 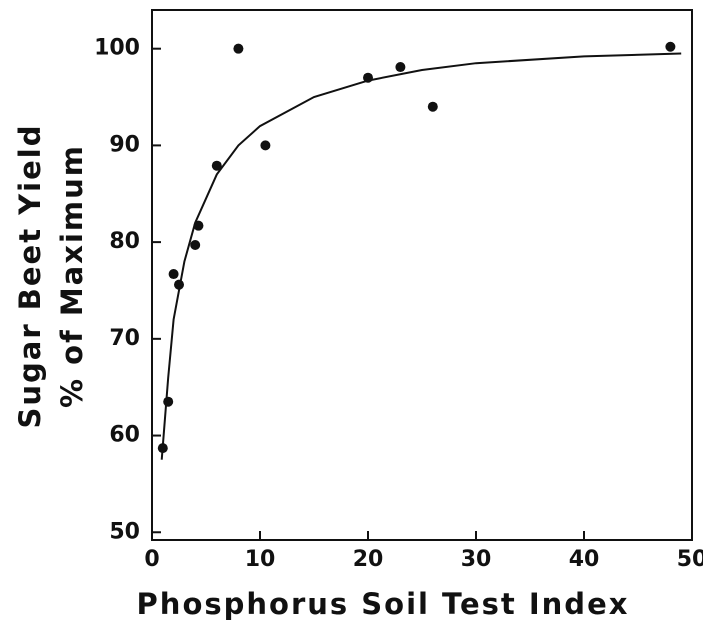 What do you see at coordinates (30, 276) in the screenshot?
I see `y-axis-label: Sugar Beet Yield` at bounding box center [30, 276].